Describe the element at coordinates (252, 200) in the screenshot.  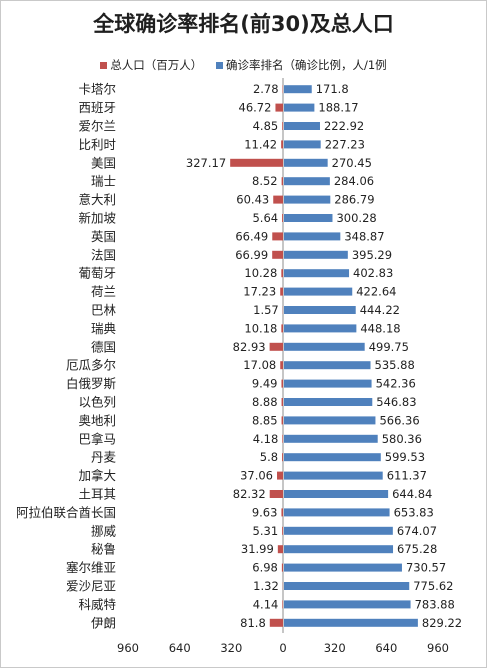
I see `data-label-population: 60.43` at that location.